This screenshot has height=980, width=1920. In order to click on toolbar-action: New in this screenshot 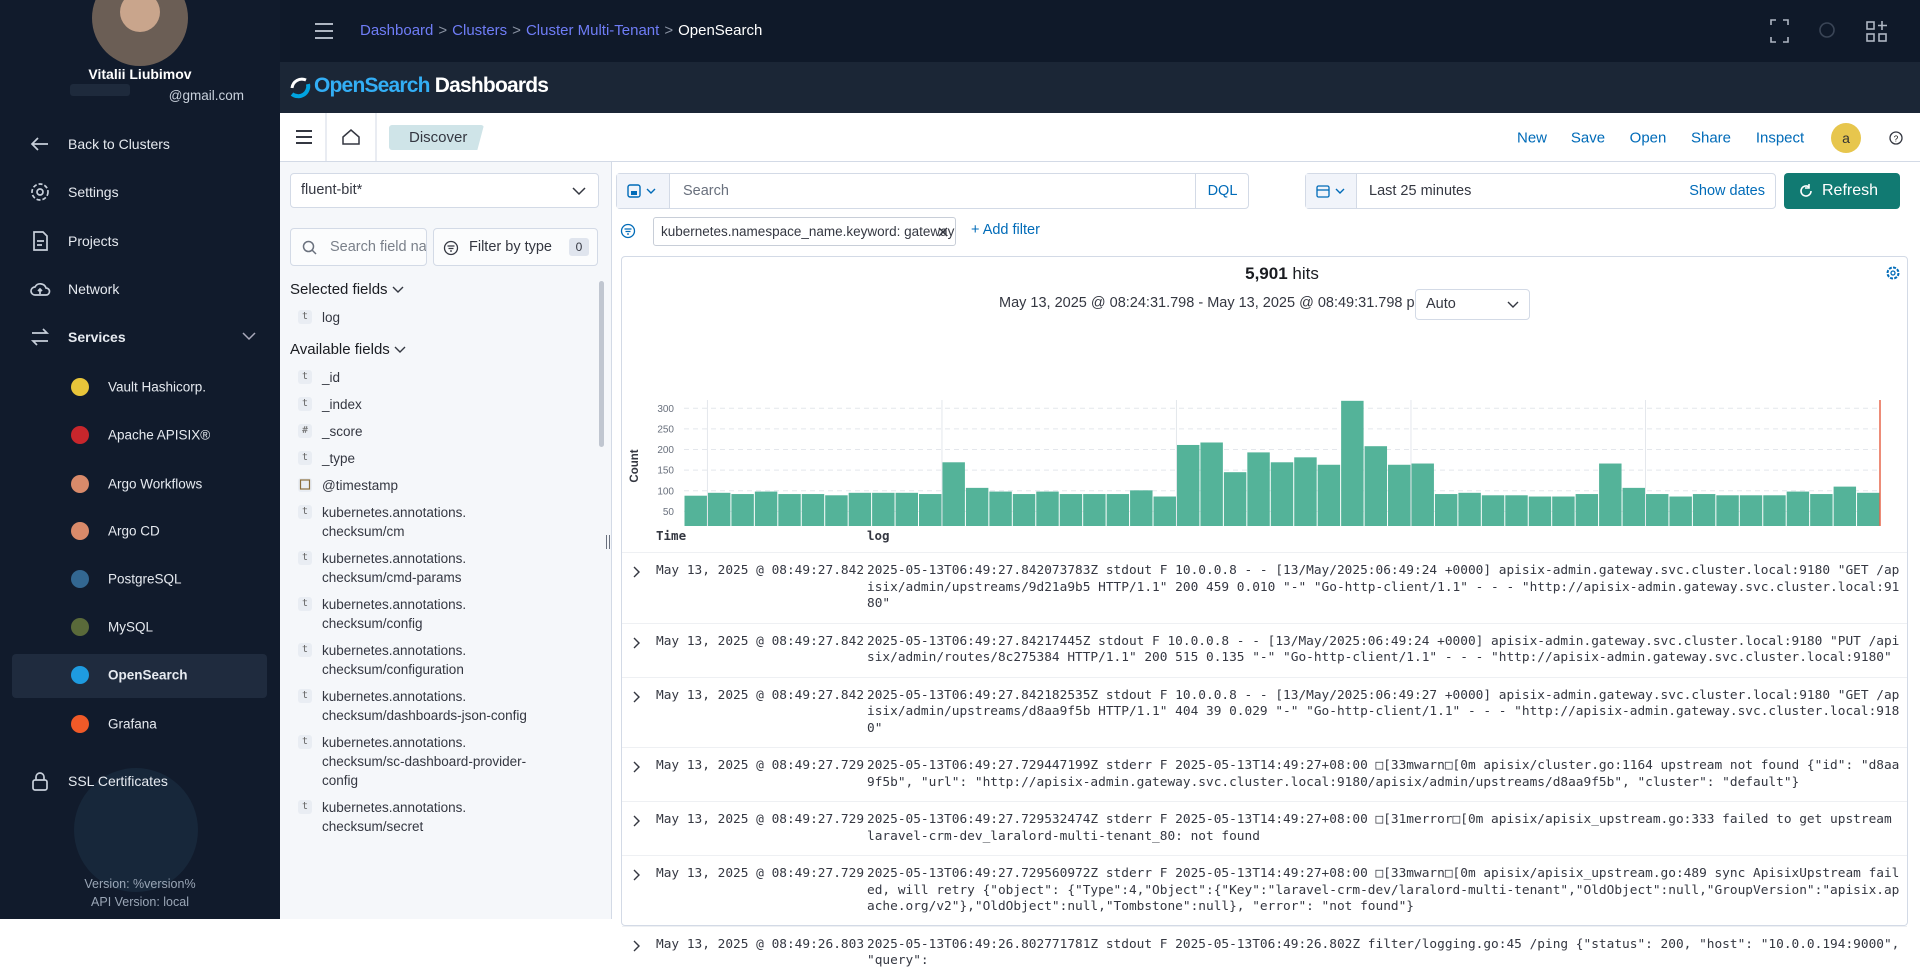, I will do `click(1532, 138)`.